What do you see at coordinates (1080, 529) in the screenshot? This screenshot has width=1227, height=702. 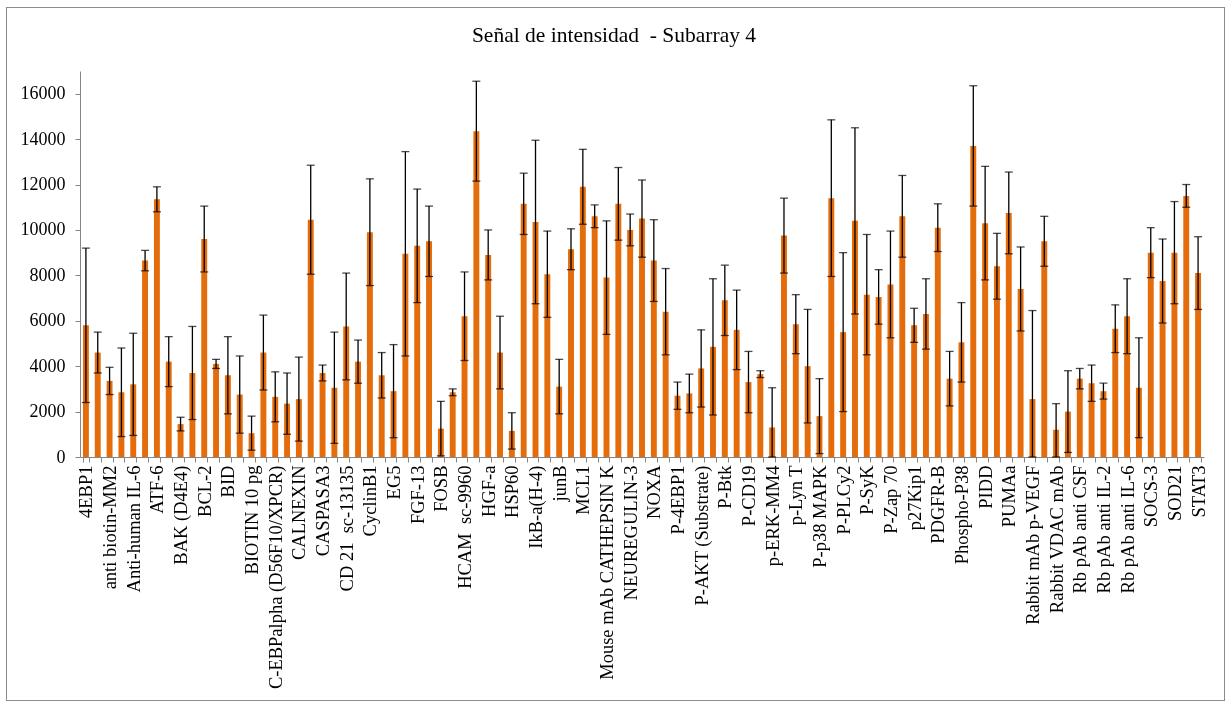 I see `x-tick-label: Rb pAb anti CSF` at bounding box center [1080, 529].